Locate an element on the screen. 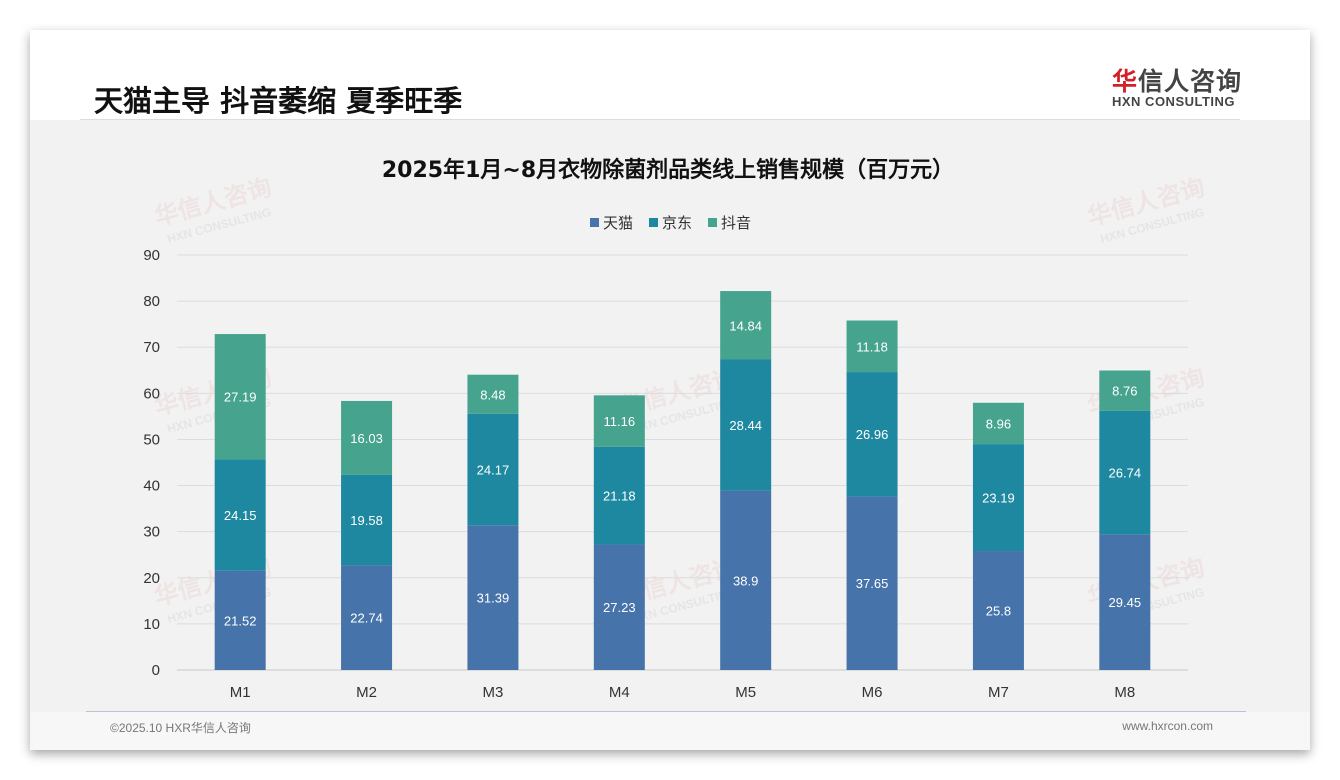  data-label: 21.18 is located at coordinates (619, 496).